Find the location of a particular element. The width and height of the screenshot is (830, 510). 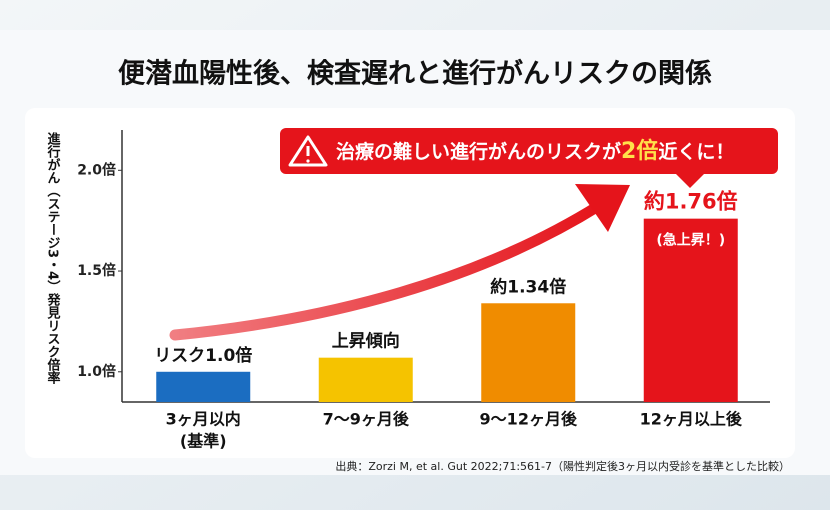

y-axis-label: 進行がん（ステージ3・4）発見リスク倍率 is located at coordinates (53, 258).